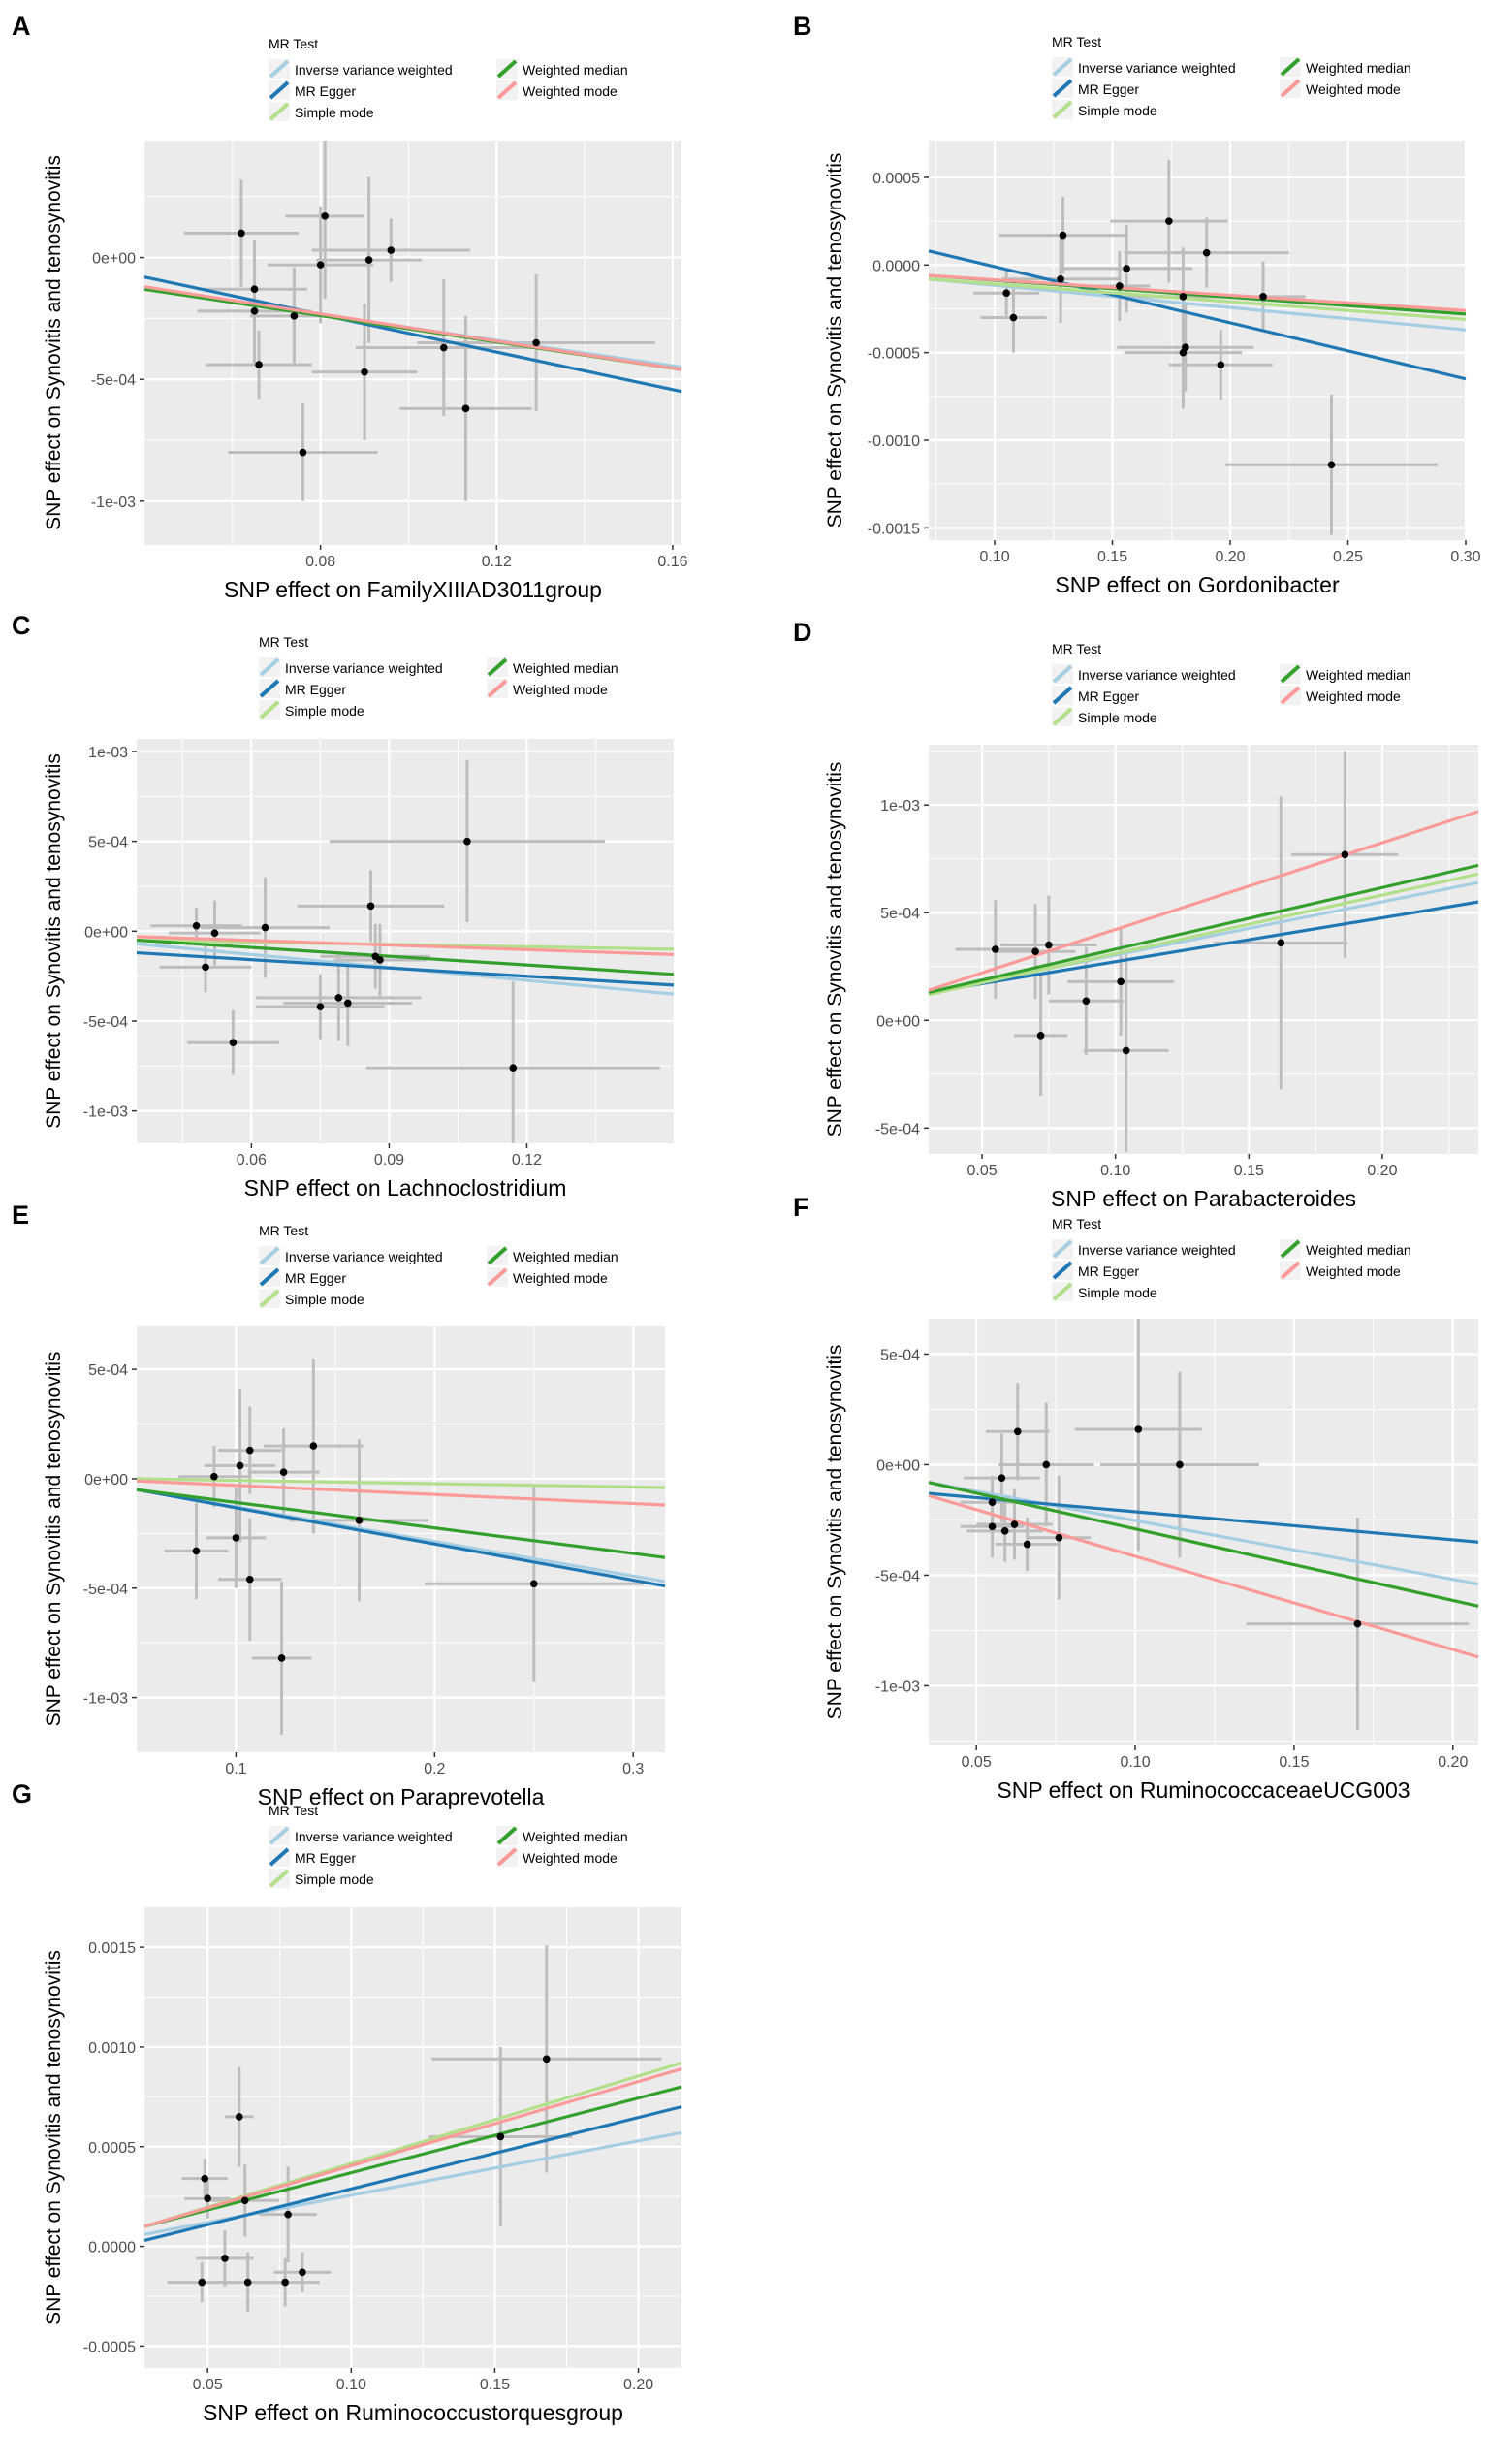  What do you see at coordinates (1230, 557) in the screenshot?
I see `x-tick-label: 0.20` at bounding box center [1230, 557].